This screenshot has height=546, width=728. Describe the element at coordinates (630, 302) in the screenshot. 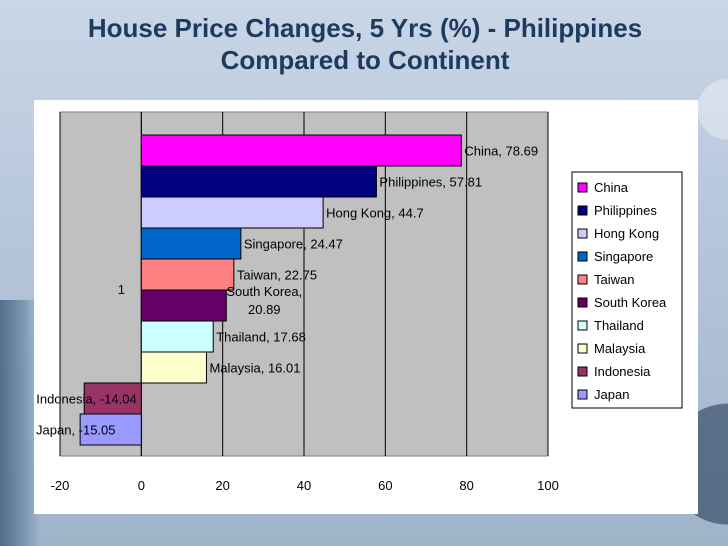

I see `legend-label: South Korea` at that location.